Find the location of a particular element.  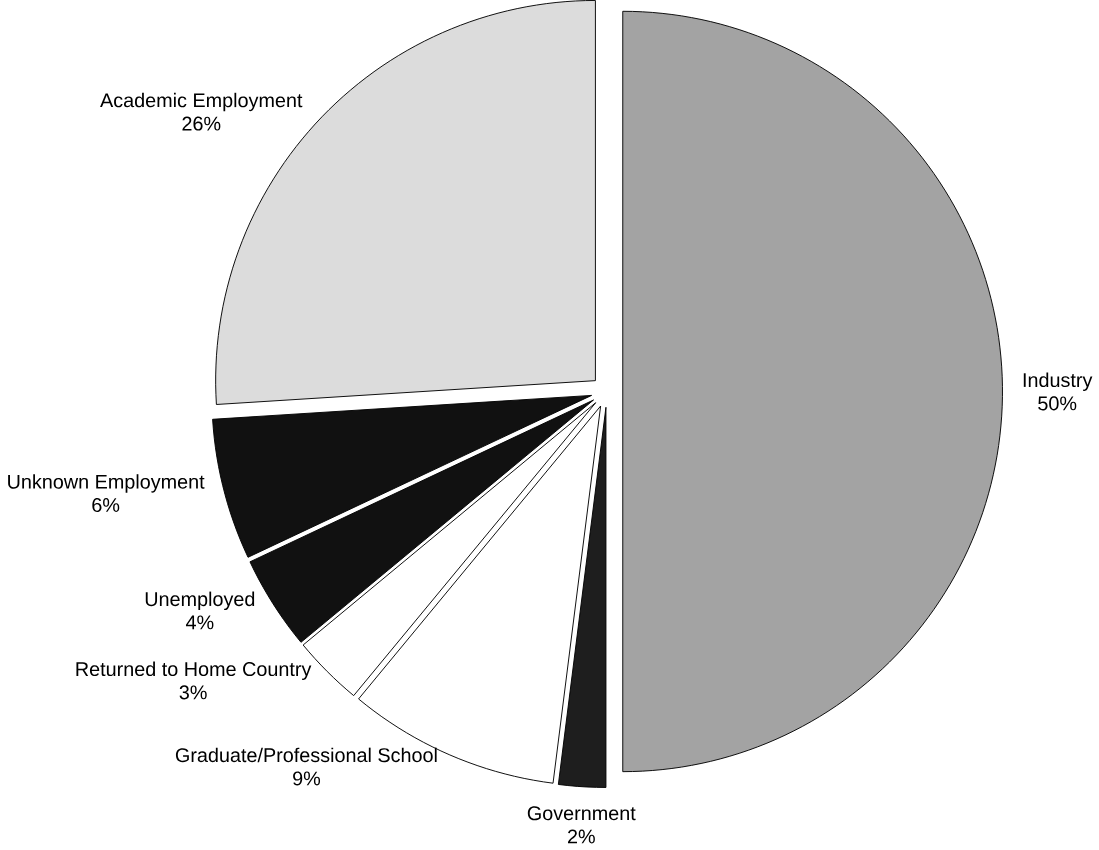

data-label: 50% is located at coordinates (1057, 403).